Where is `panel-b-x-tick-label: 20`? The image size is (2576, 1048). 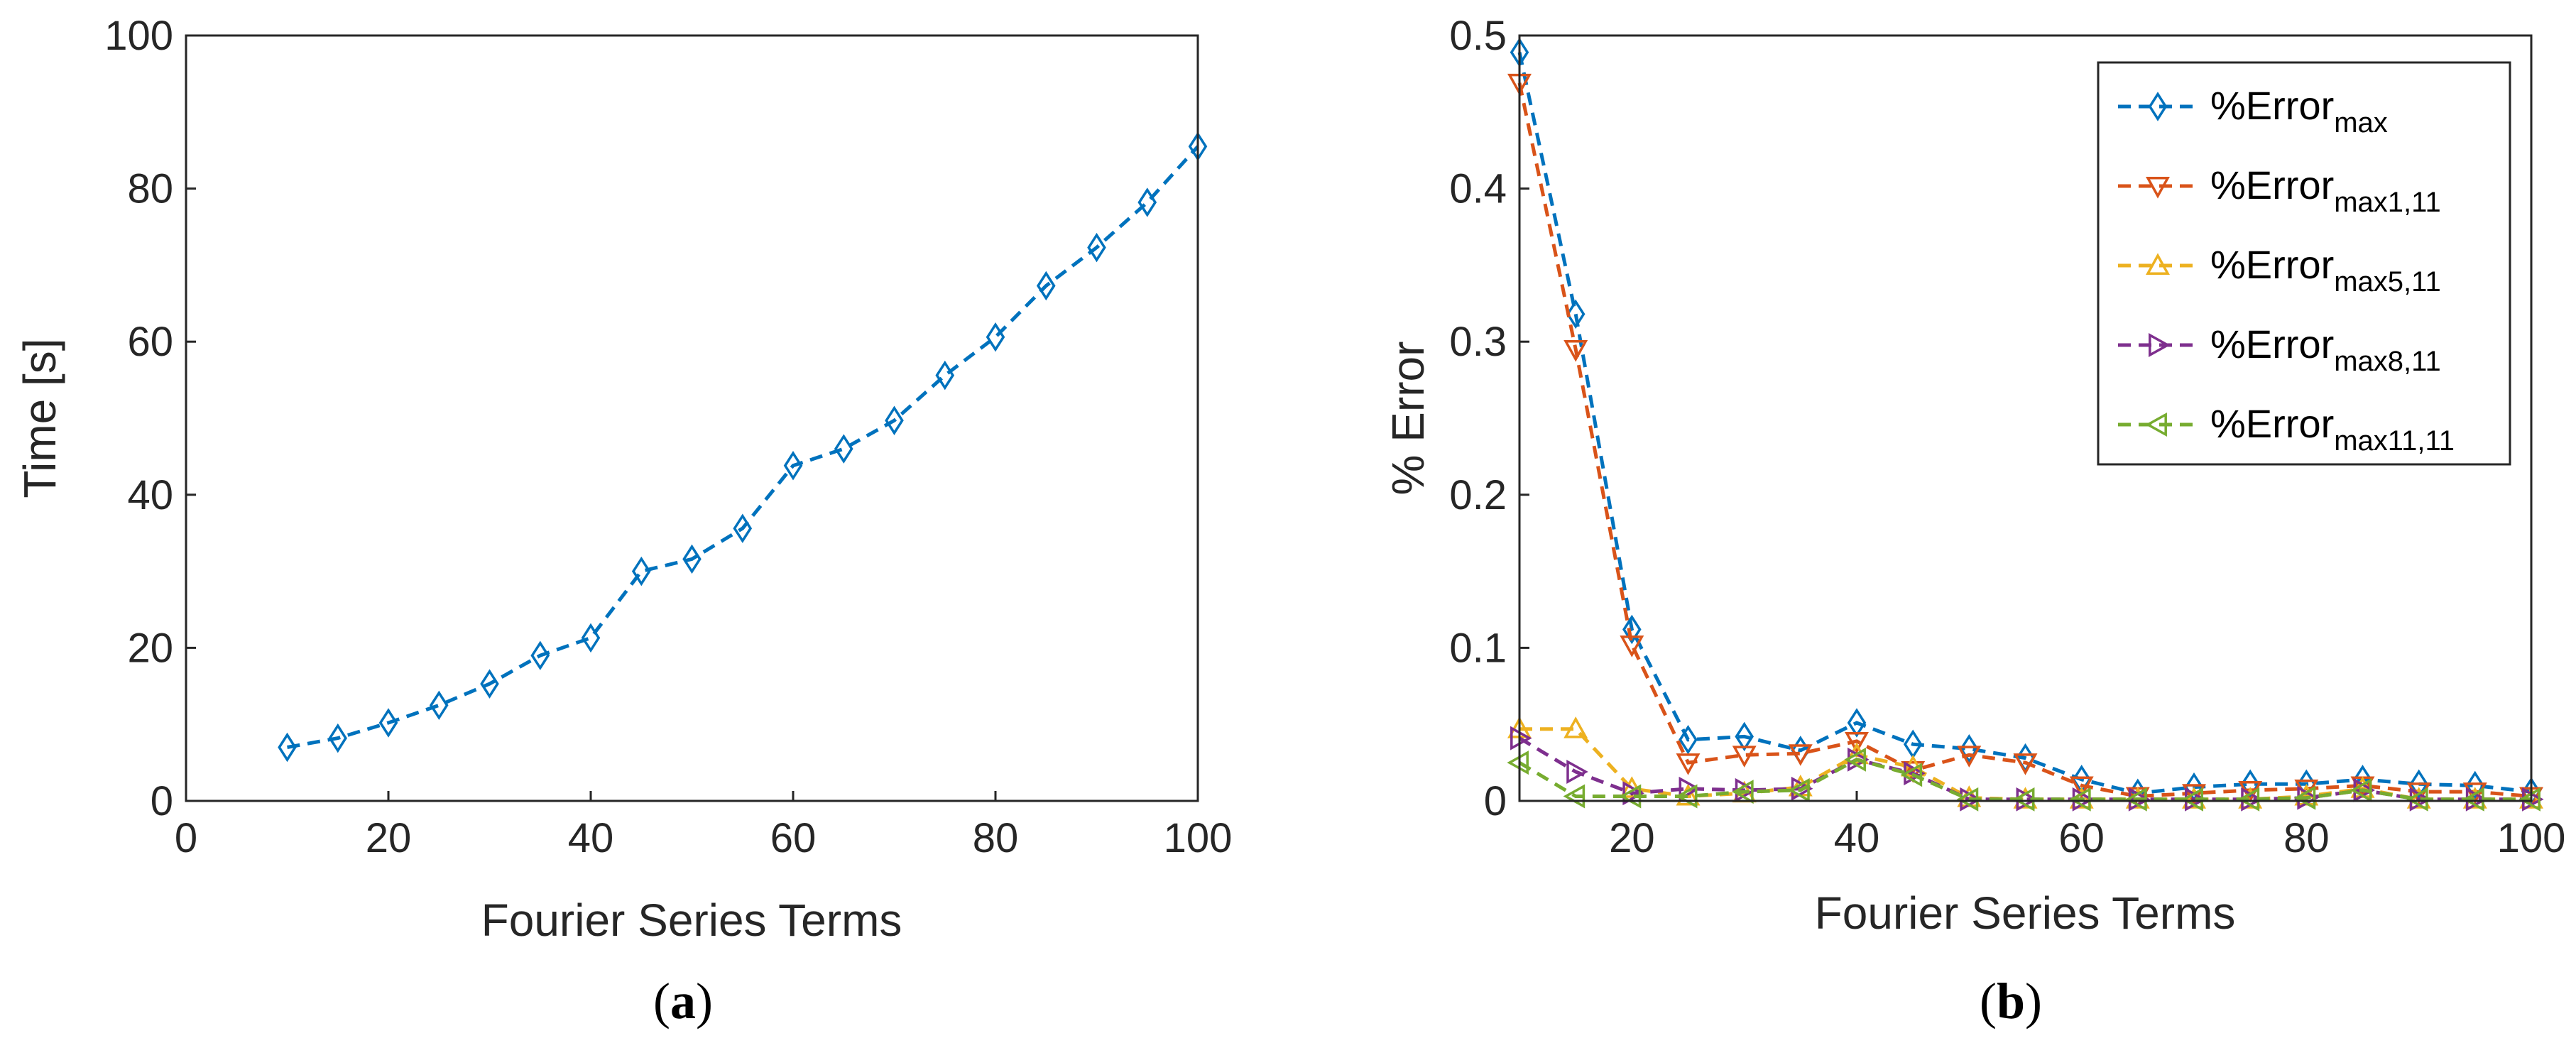 panel-b-x-tick-label: 20 is located at coordinates (1632, 838).